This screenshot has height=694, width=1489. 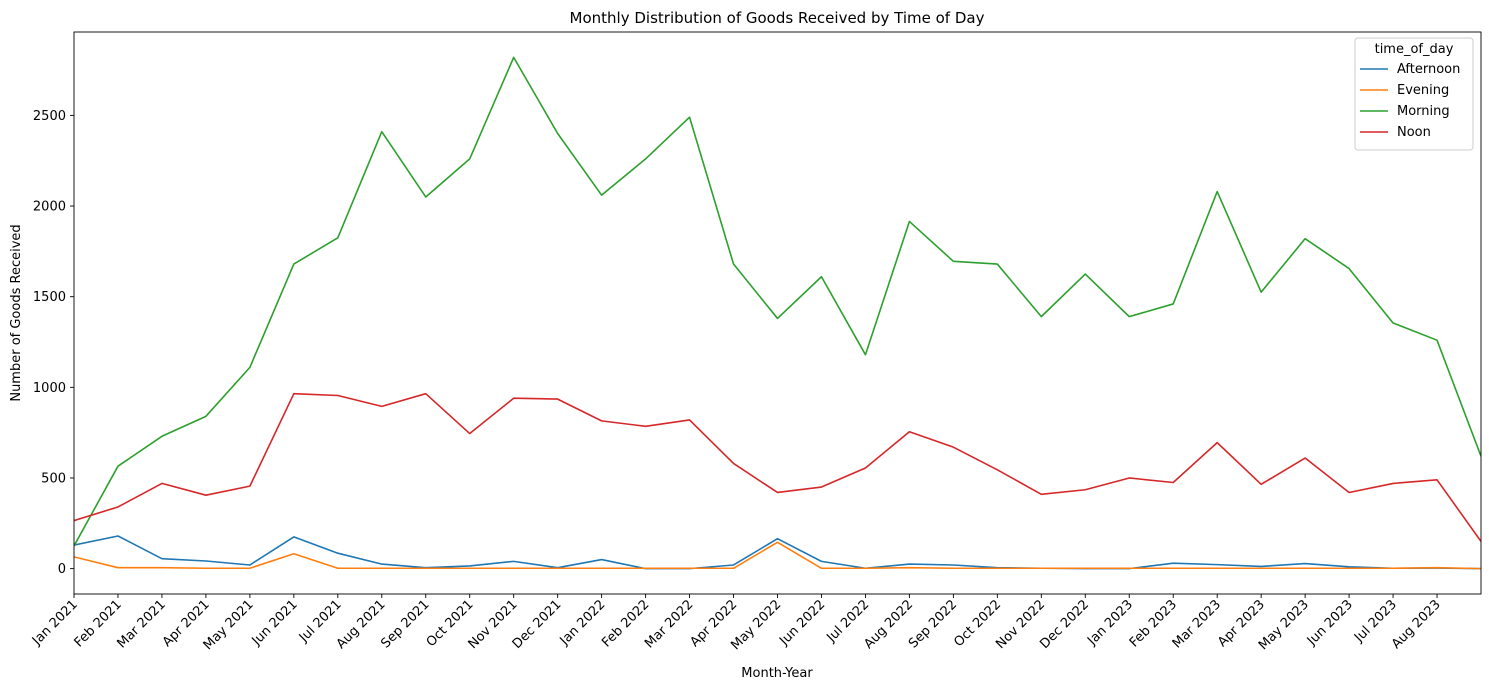 What do you see at coordinates (405, 624) in the screenshot?
I see `x-tick-label: Sep 2021` at bounding box center [405, 624].